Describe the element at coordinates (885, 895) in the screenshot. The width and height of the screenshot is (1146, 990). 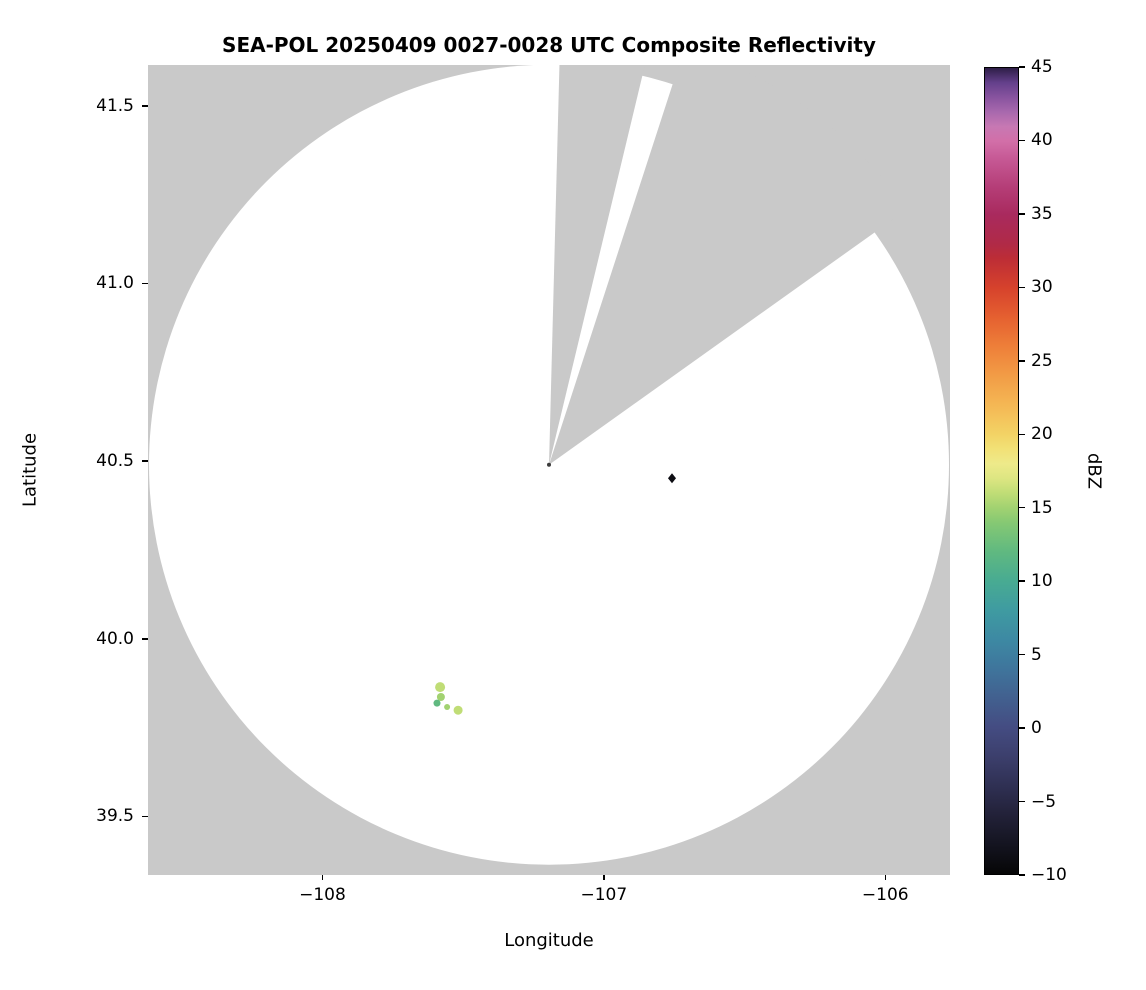
I see `x-tick-label: −106` at that location.